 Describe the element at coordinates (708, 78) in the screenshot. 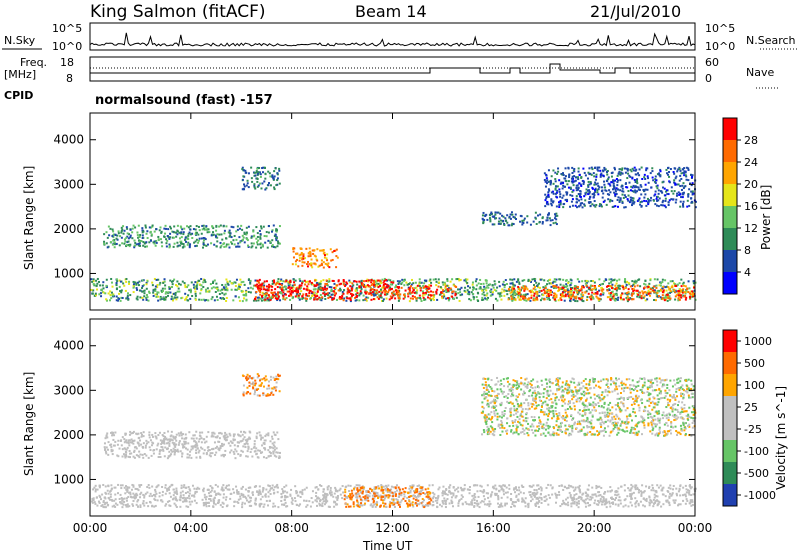

I see `nave-tick-low: 0` at that location.